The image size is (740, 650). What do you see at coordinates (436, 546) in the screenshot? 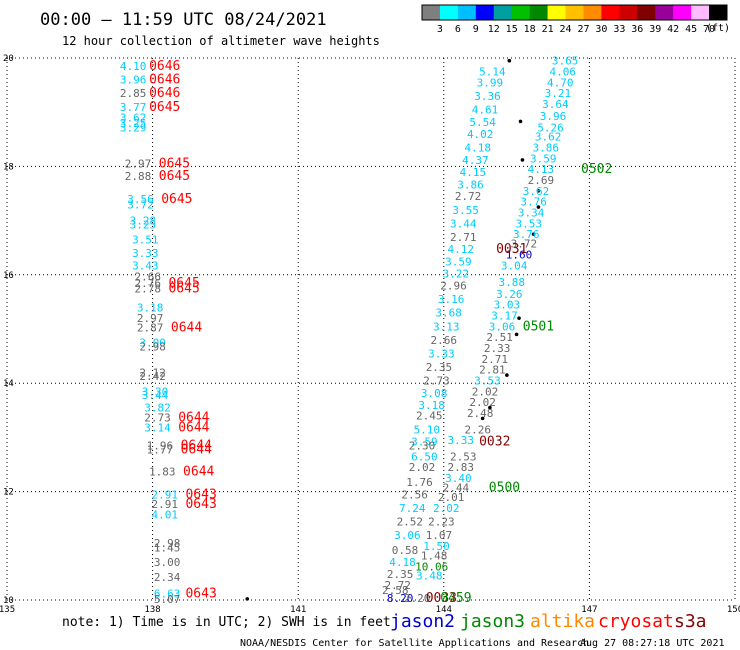
I see `wave-height-label: 1.50` at bounding box center [436, 546].